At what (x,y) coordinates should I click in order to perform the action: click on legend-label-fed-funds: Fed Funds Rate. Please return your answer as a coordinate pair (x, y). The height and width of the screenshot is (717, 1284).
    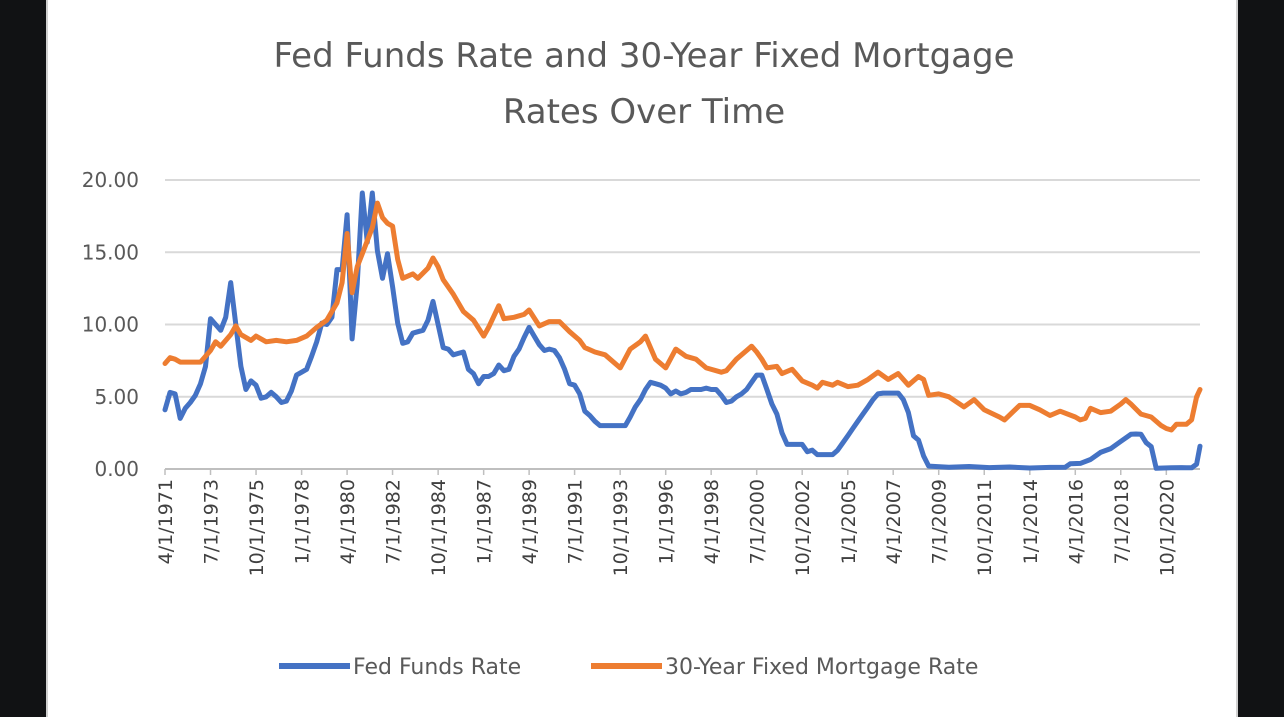
    Looking at the image, I should click on (437, 667).